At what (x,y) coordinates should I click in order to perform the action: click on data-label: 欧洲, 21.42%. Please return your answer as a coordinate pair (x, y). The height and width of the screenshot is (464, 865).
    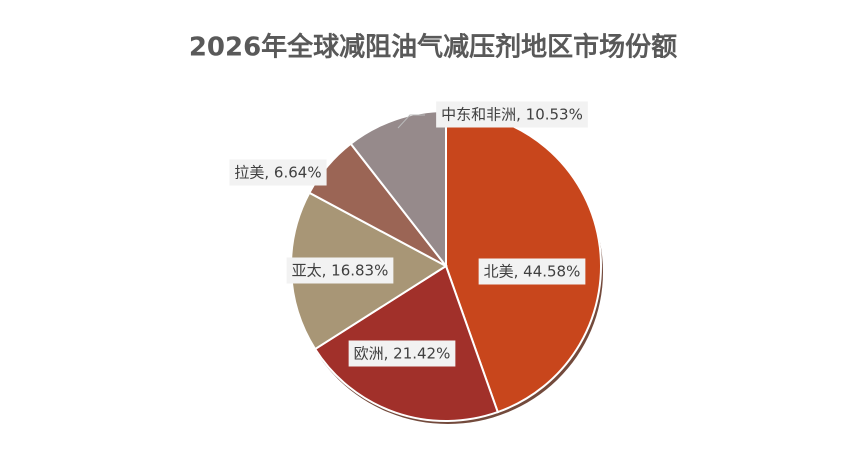
    Looking at the image, I should click on (402, 354).